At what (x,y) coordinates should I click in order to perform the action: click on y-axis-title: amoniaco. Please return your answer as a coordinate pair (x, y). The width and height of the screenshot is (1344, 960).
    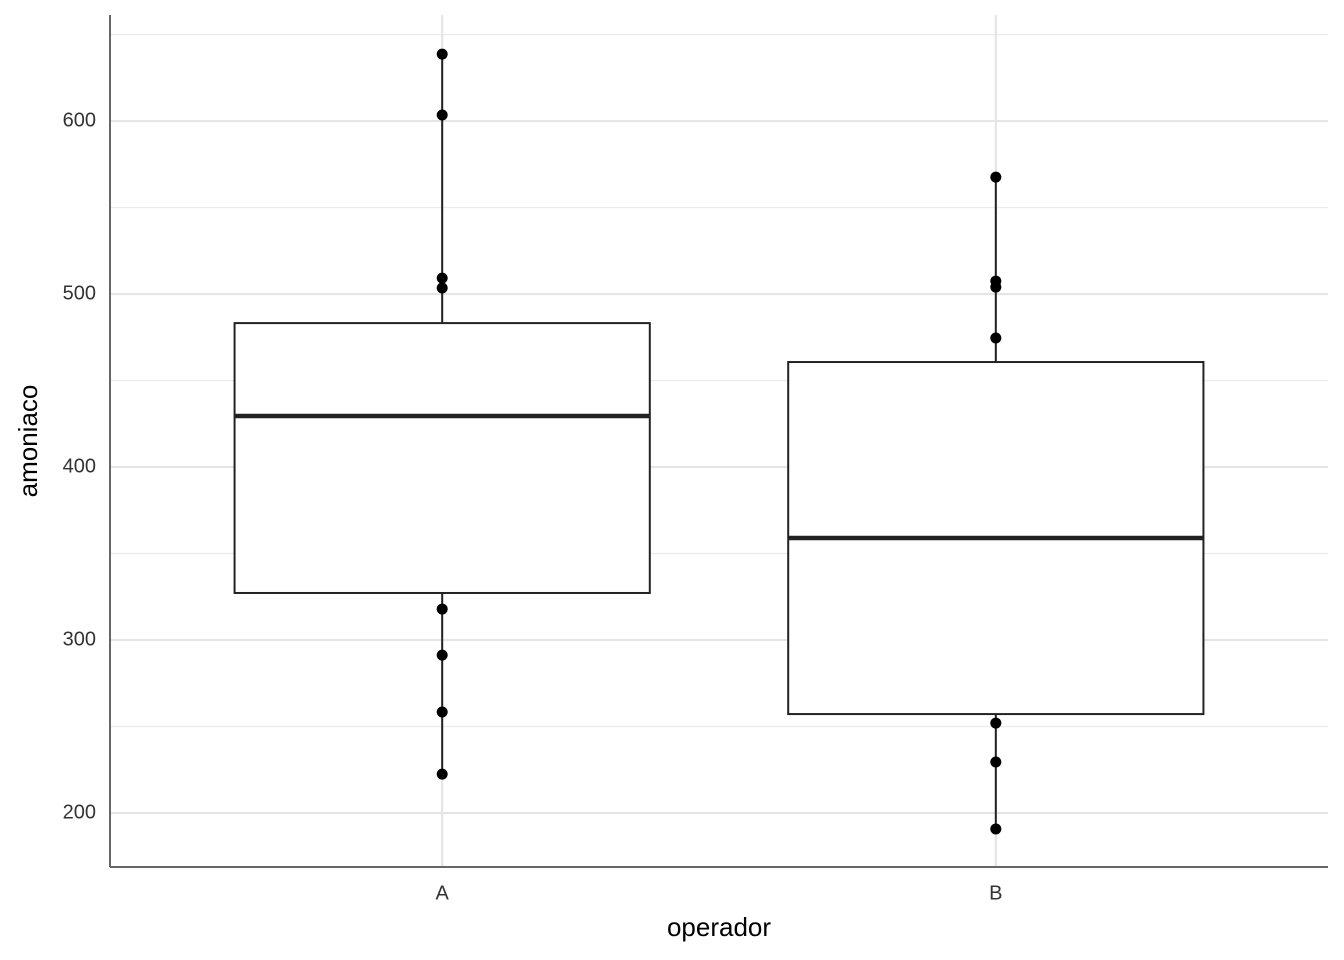
    Looking at the image, I should click on (28, 441).